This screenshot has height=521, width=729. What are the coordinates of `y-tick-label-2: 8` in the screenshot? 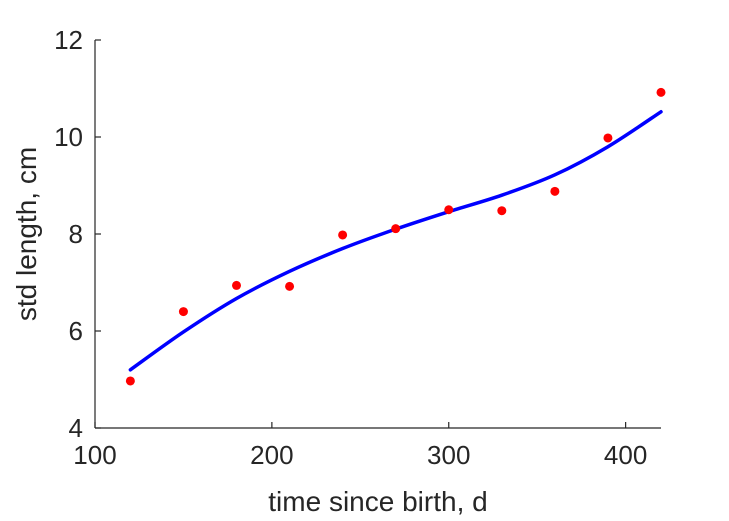 It's located at (76, 234).